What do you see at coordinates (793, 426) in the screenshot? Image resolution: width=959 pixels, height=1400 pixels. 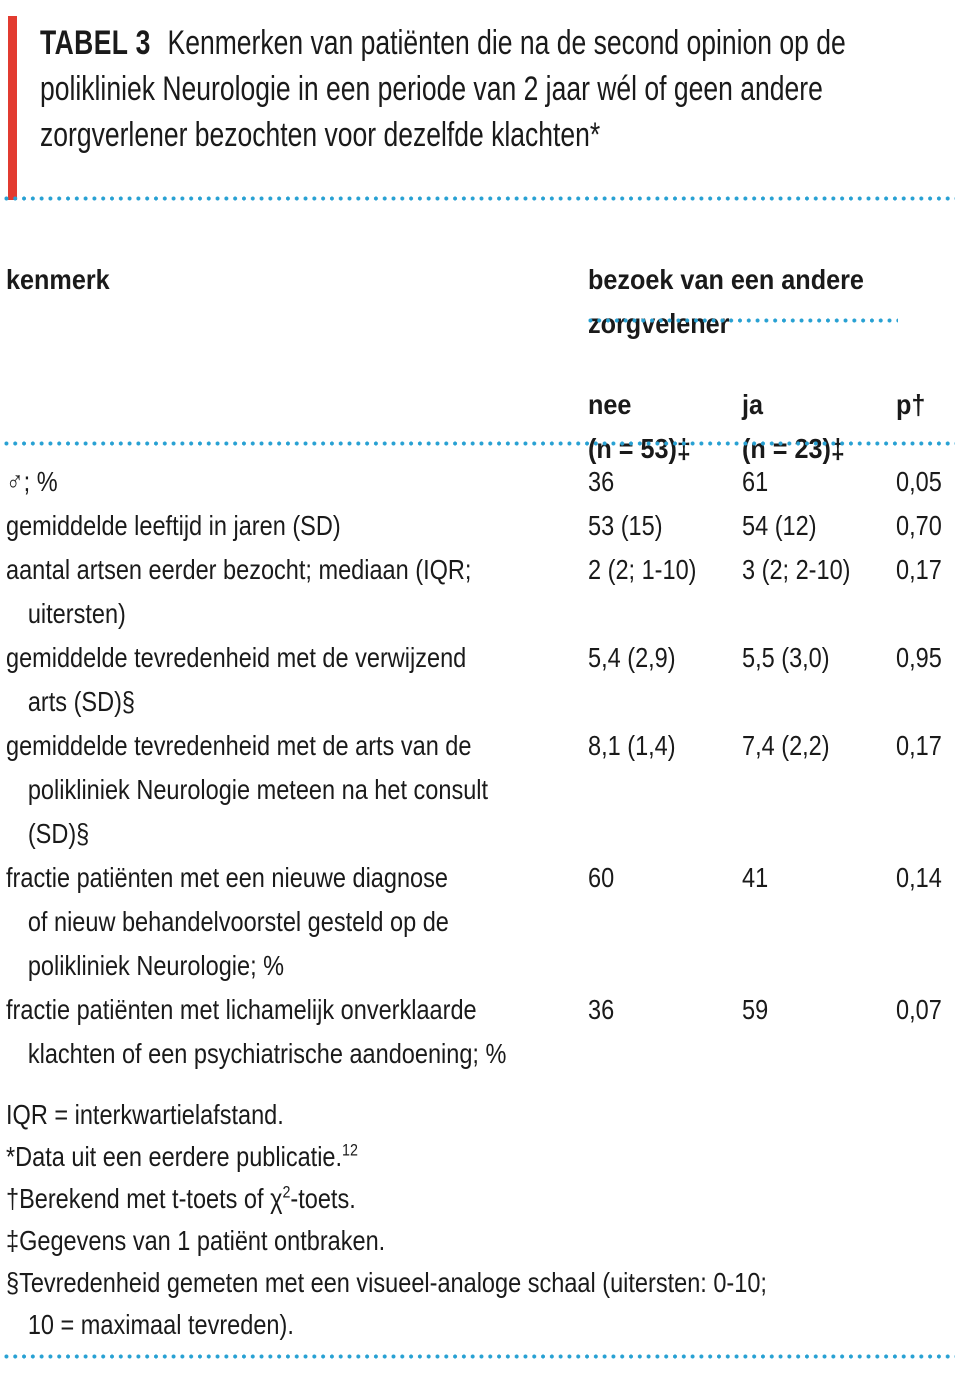 I see `column-header-ja: ja (n = 23)‡` at bounding box center [793, 426].